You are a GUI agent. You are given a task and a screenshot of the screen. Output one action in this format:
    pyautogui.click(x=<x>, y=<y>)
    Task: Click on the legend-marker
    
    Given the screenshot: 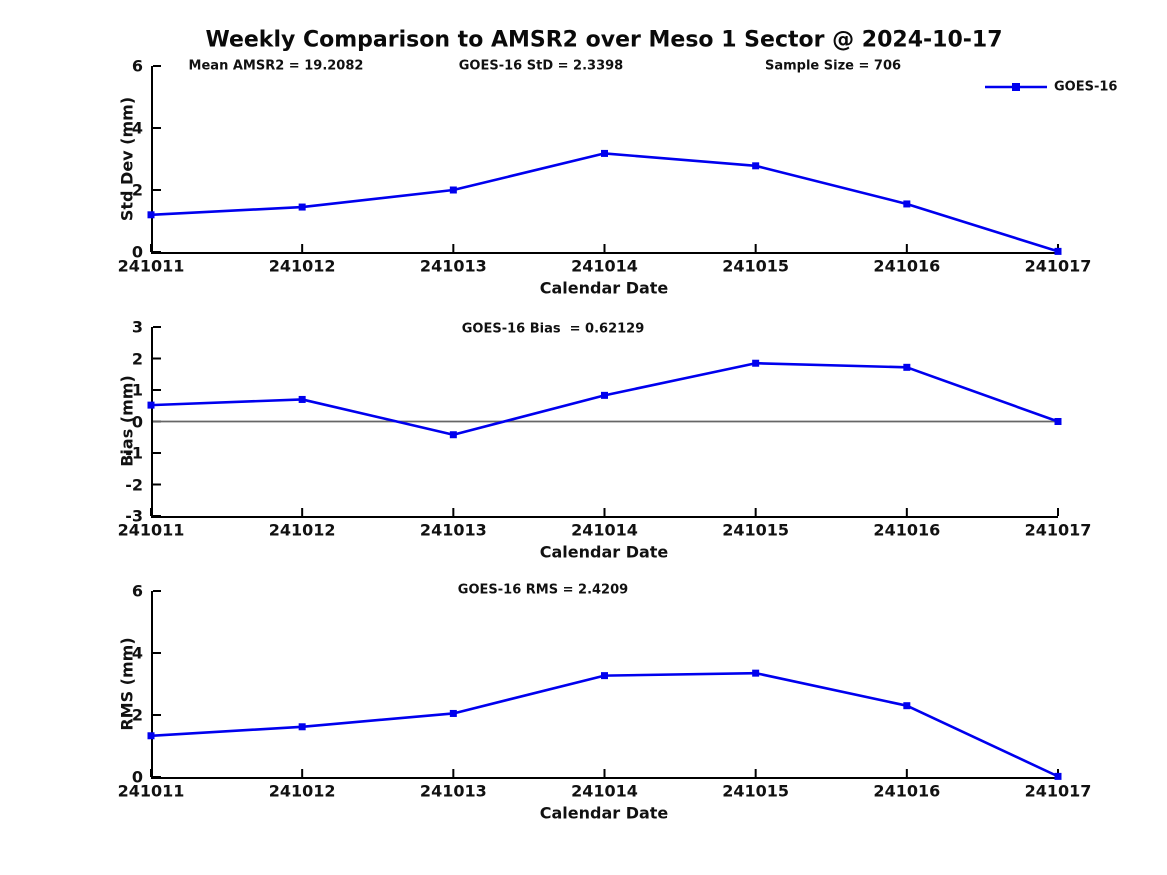 What is the action you would take?
    pyautogui.click(x=1016, y=87)
    